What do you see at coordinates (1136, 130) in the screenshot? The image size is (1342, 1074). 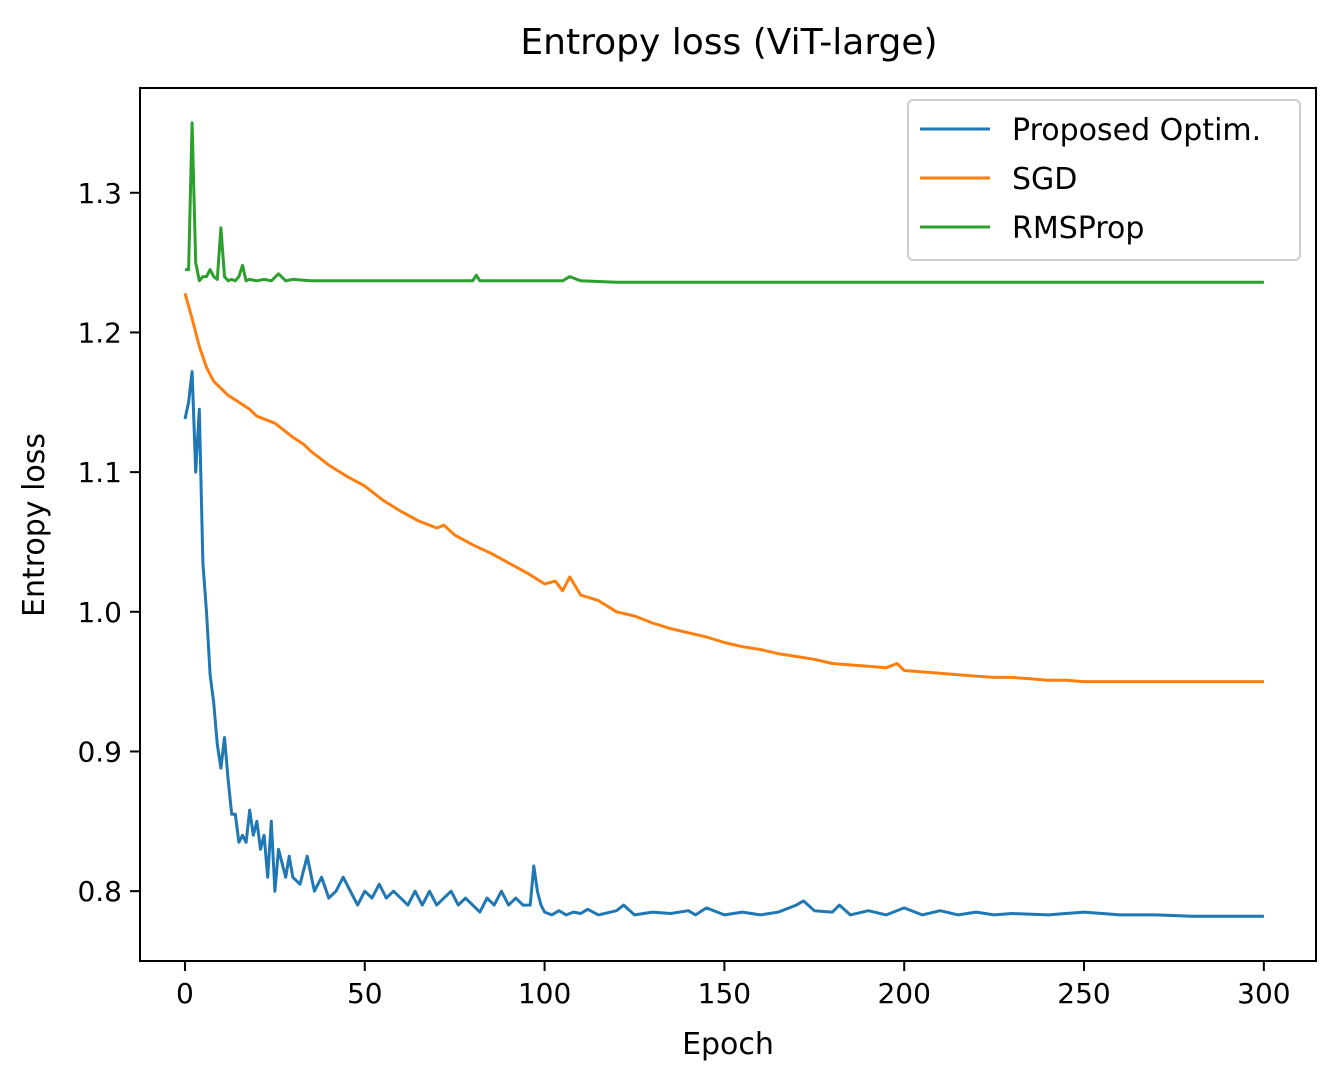 I see `legend-label-proposed: Proposed Optim.` at bounding box center [1136, 130].